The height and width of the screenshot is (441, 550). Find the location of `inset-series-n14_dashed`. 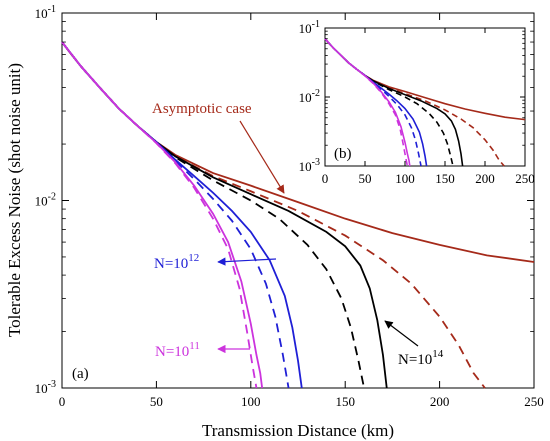

inset-series-n14_dashed is located at coordinates (389, 102).